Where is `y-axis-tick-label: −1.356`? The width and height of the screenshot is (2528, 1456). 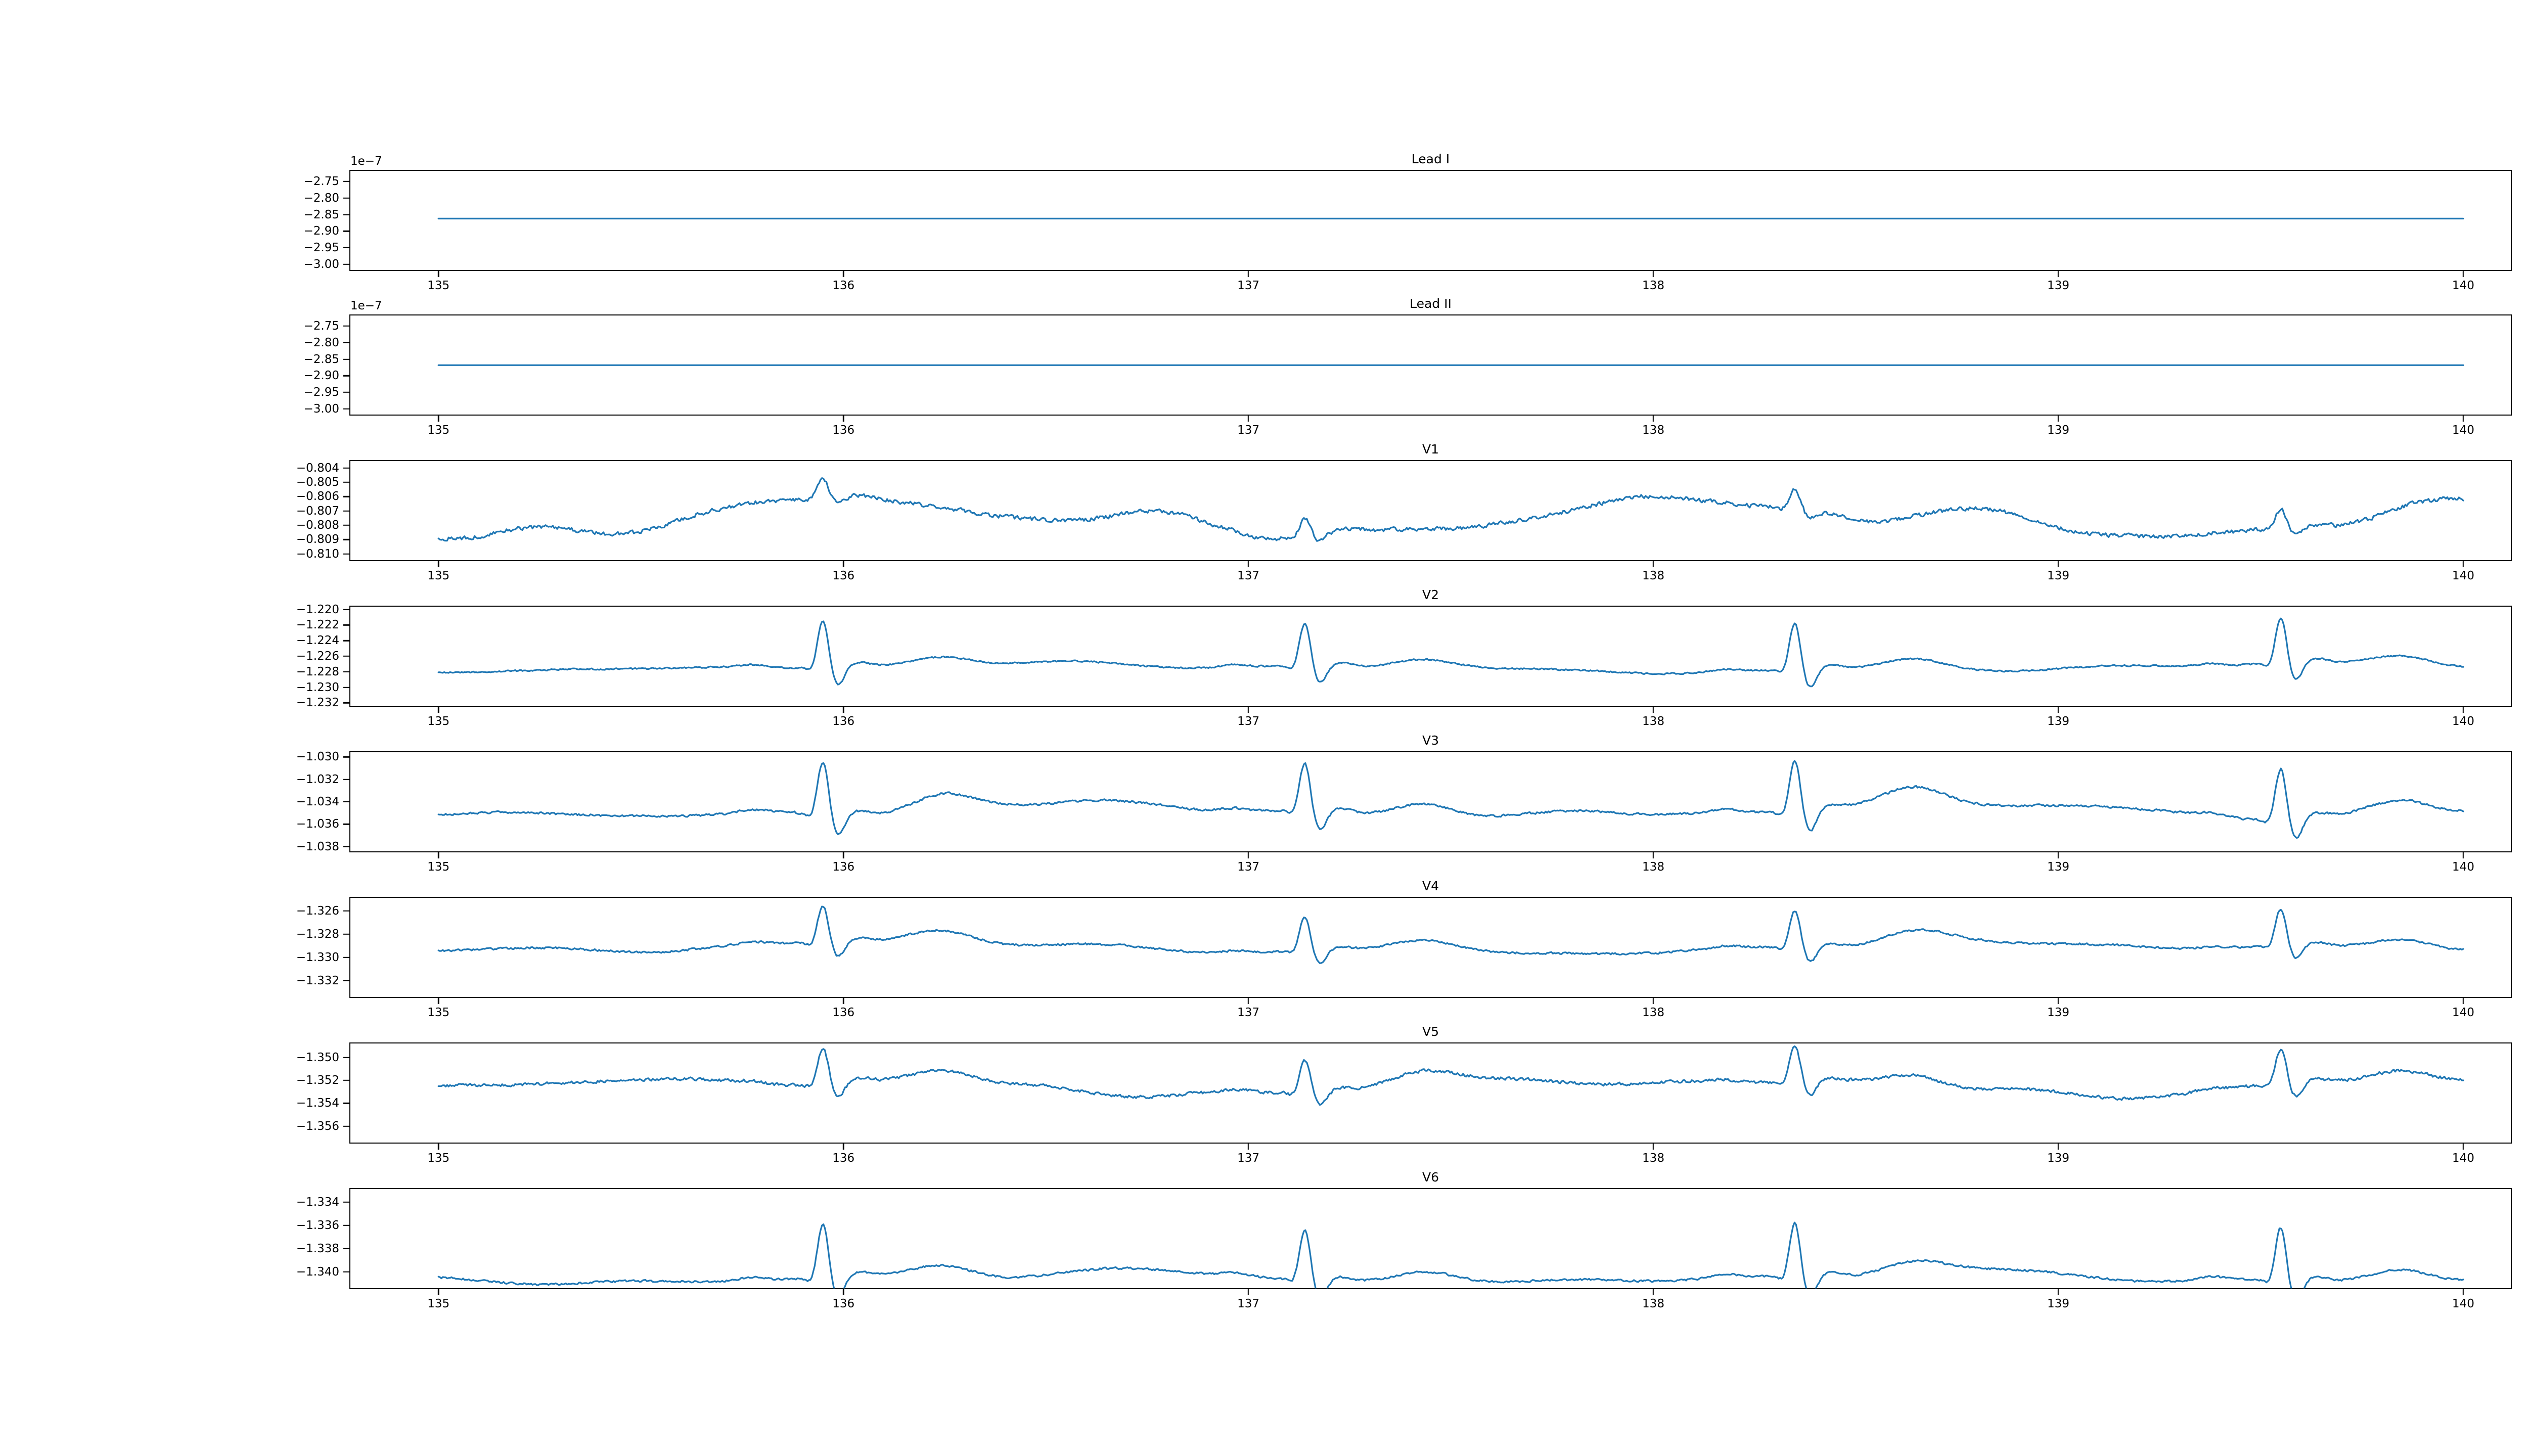 y-axis-tick-label: −1.356 is located at coordinates (318, 1126).